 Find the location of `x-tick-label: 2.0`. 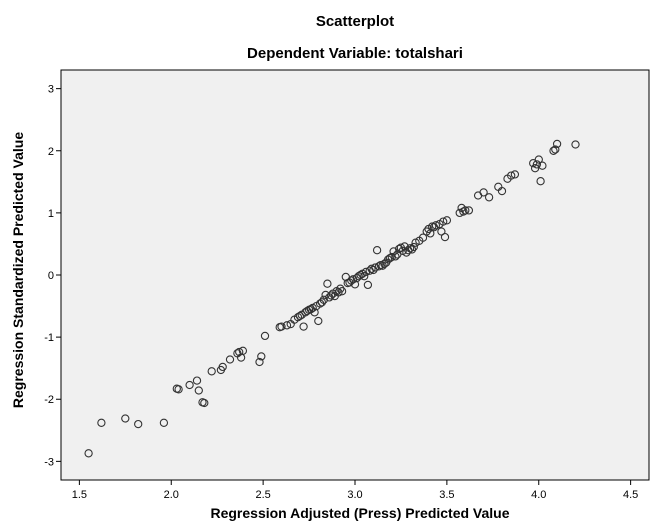

x-tick-label: 2.0 is located at coordinates (171, 495).